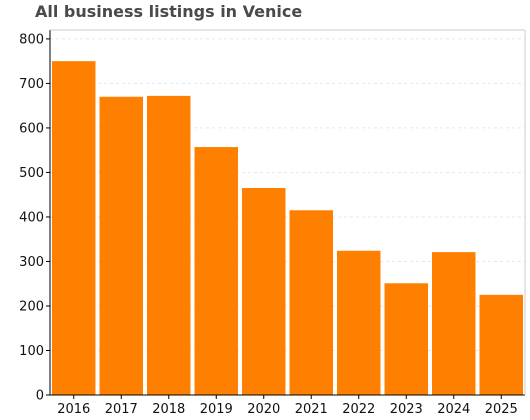  What do you see at coordinates (263, 409) in the screenshot?
I see `x-tick-label: 2020` at bounding box center [263, 409].